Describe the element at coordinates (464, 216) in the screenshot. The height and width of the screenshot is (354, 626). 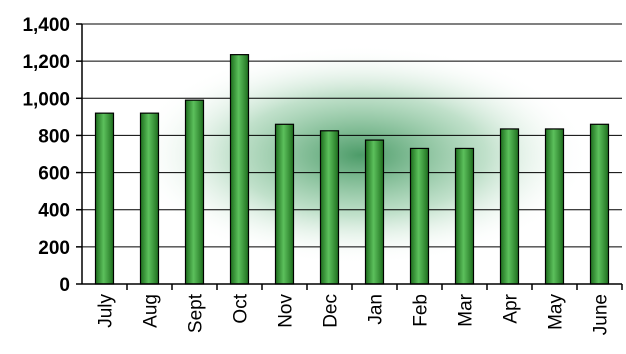
I see `bar-mar` at that location.